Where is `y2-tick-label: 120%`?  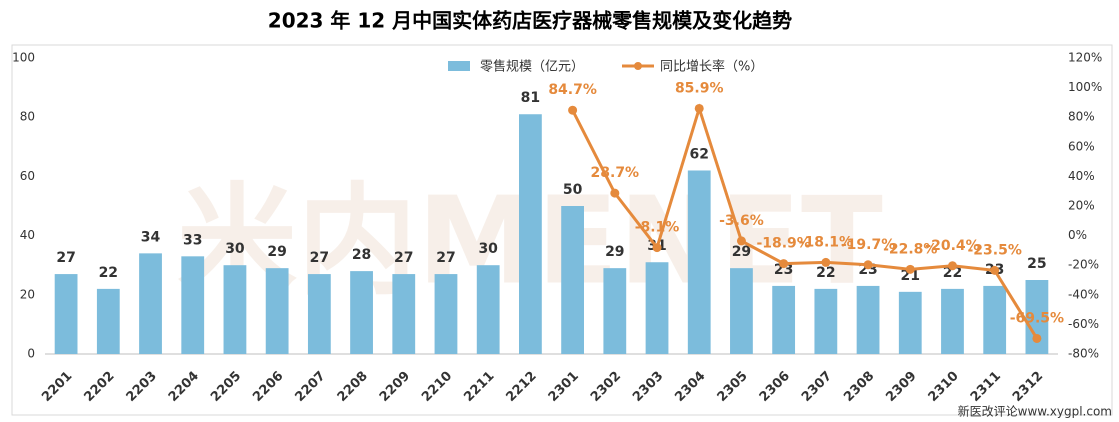 y2-tick-label: 120% is located at coordinates (1085, 58).